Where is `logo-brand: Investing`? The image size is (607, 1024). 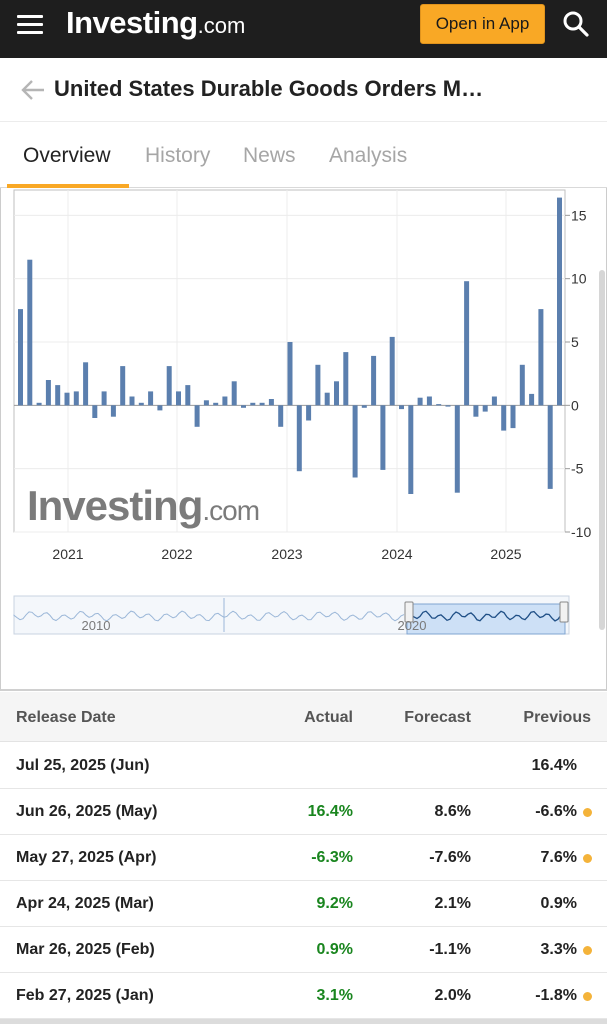
logo-brand: Investing is located at coordinates (132, 22).